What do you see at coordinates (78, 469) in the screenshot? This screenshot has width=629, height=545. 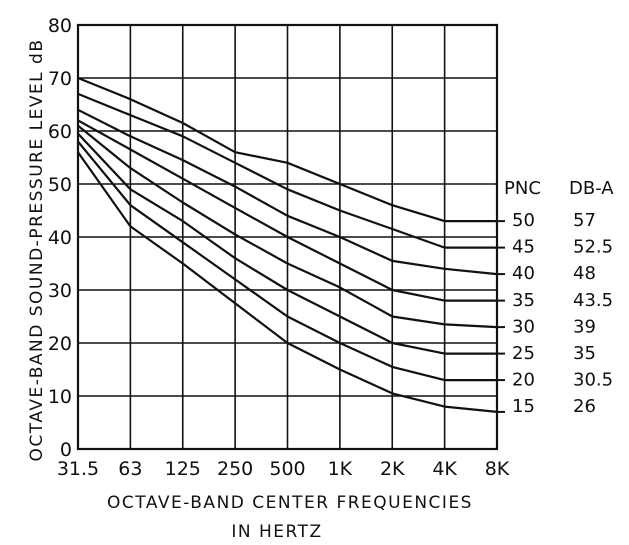 I see `x-tick-label: 31.5` at bounding box center [78, 469].